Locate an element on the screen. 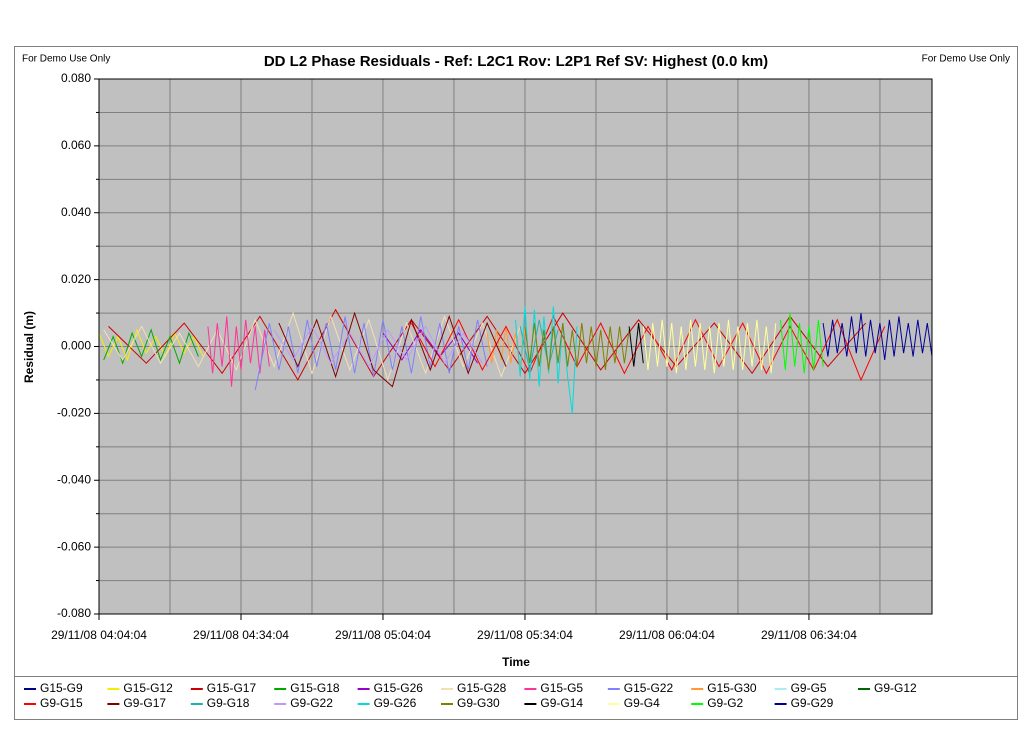 This screenshot has height=730, width=1033. legend-label: G15-G5 is located at coordinates (561, 688).